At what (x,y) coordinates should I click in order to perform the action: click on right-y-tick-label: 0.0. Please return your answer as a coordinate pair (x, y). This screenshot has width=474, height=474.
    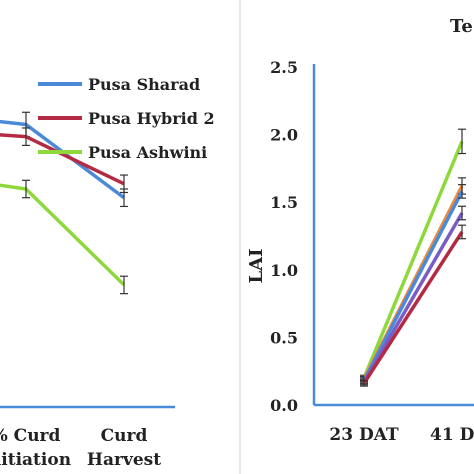
    Looking at the image, I should click on (284, 405).